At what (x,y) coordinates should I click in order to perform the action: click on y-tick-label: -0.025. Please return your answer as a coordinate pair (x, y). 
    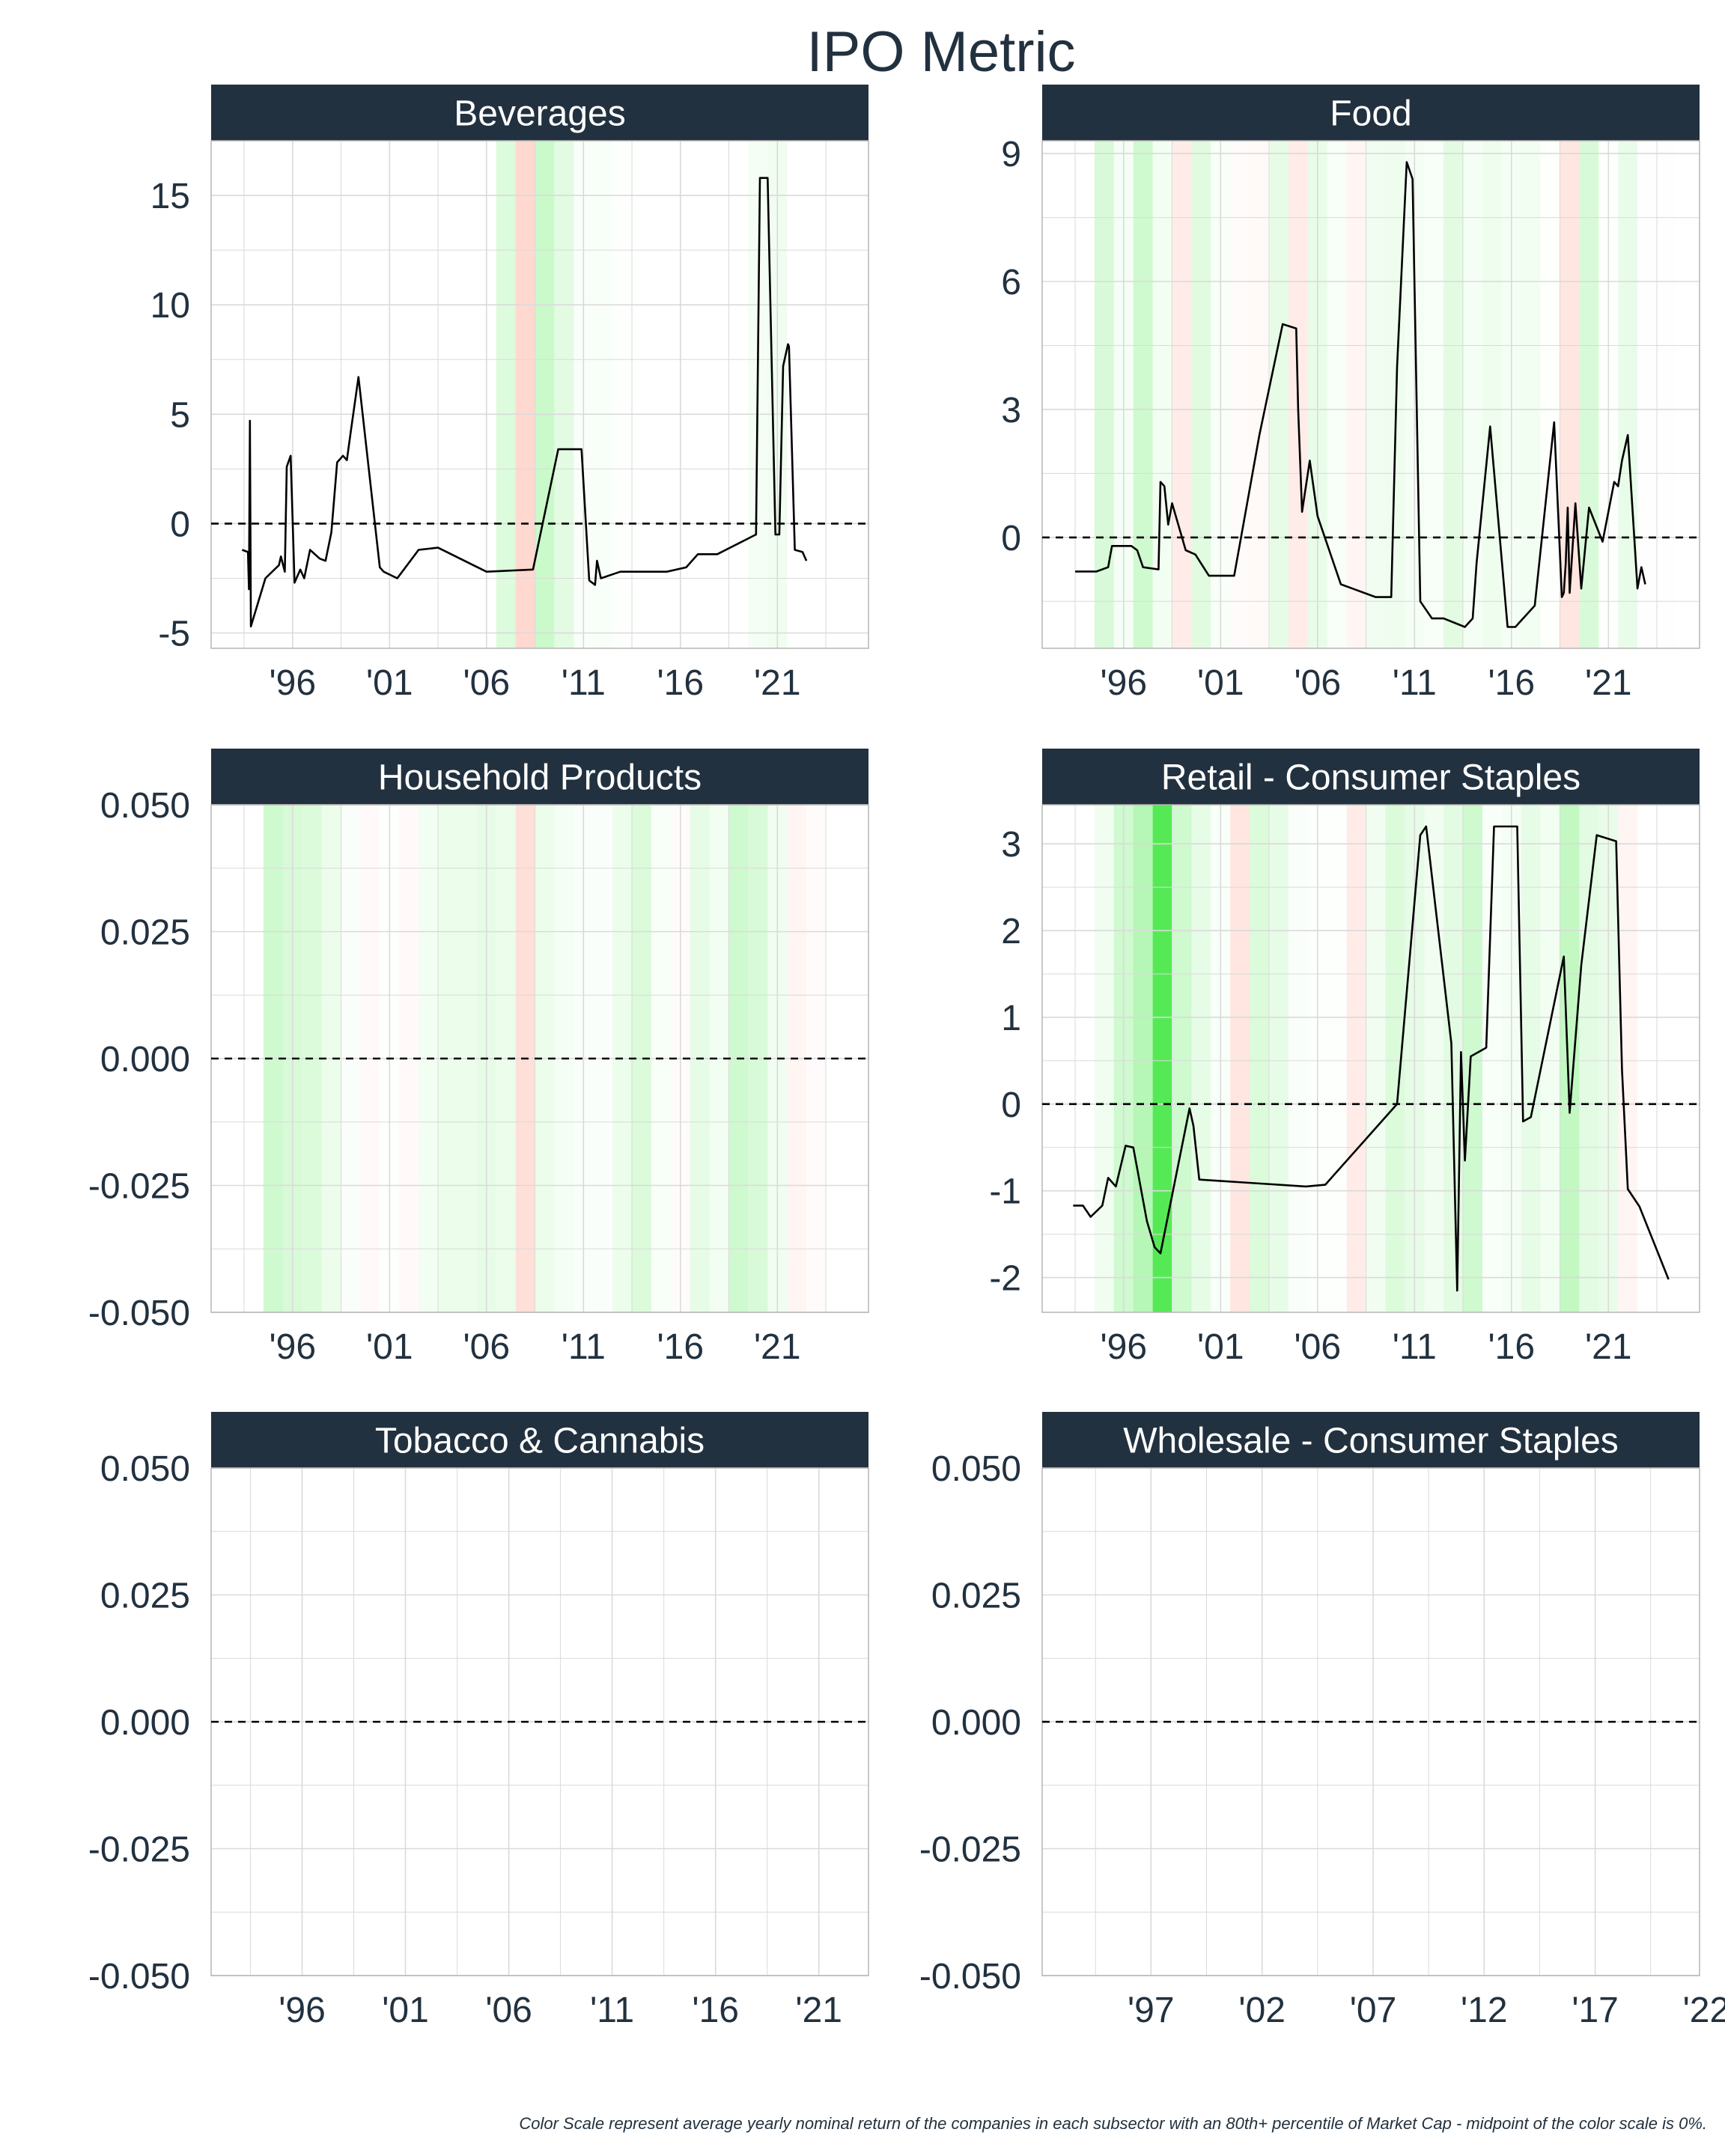
    Looking at the image, I should click on (139, 1850).